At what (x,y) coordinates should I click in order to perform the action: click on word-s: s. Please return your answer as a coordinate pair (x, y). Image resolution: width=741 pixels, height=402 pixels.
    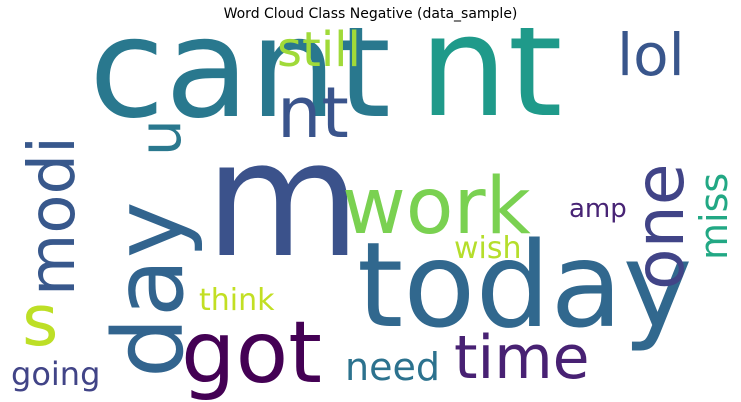
    Looking at the image, I should click on (40, 321).